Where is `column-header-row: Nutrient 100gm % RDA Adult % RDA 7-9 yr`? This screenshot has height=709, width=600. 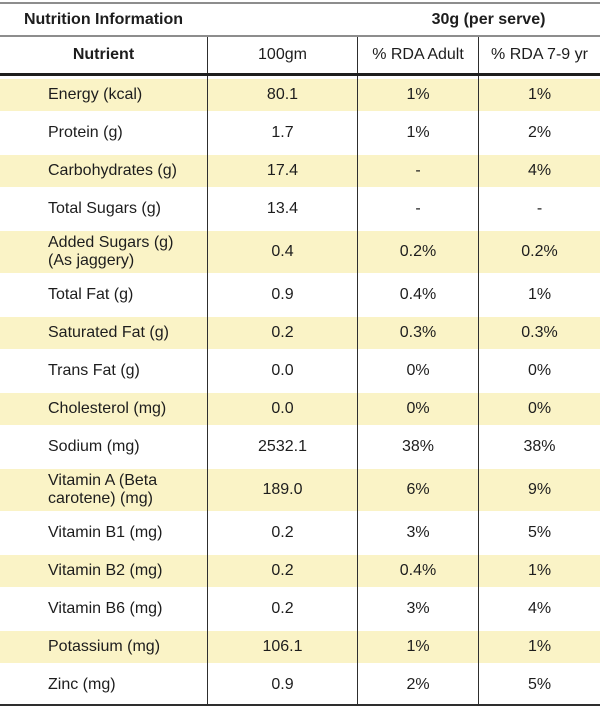
column-header-row: Nutrient 100gm % RDA Adult % RDA 7-9 yr is located at coordinates (300, 55).